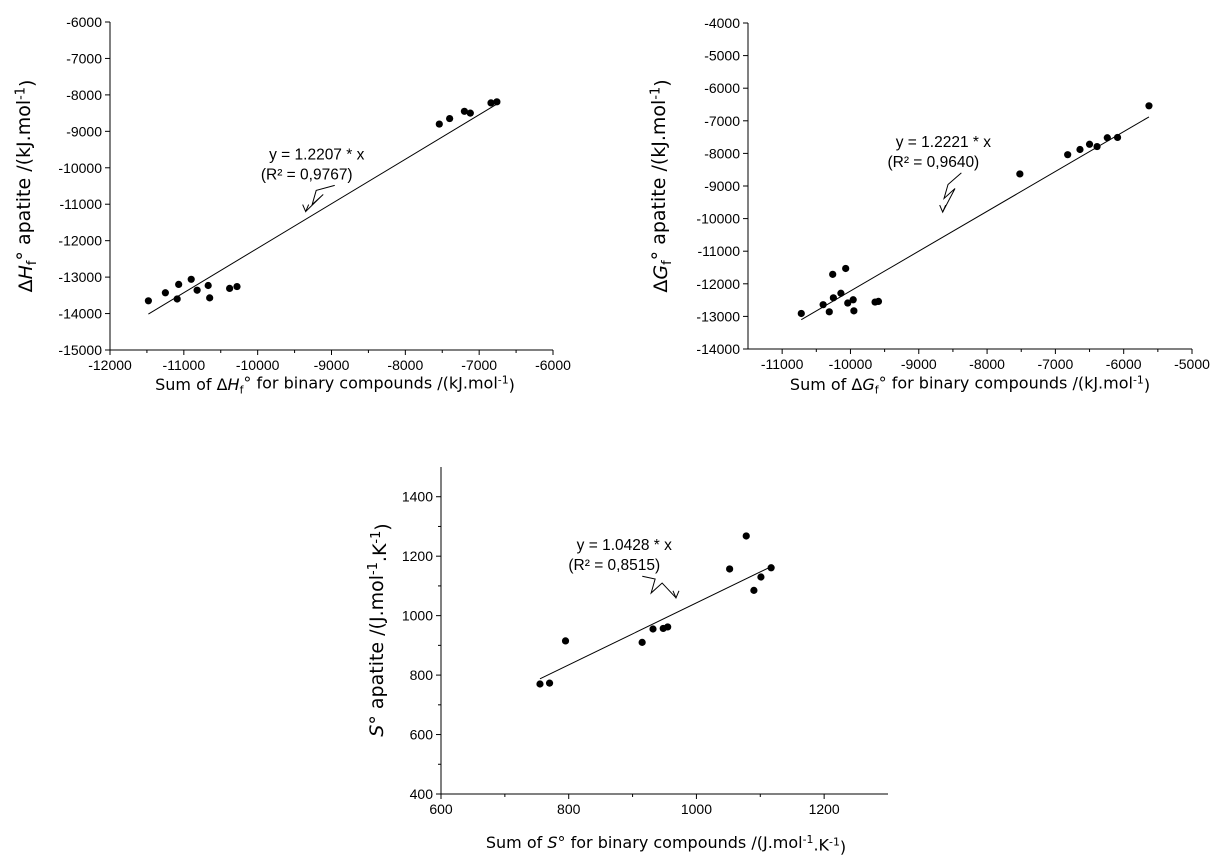 This screenshot has width=1219, height=857. What do you see at coordinates (1192, 364) in the screenshot?
I see `x-tick-label: -5000` at bounding box center [1192, 364].